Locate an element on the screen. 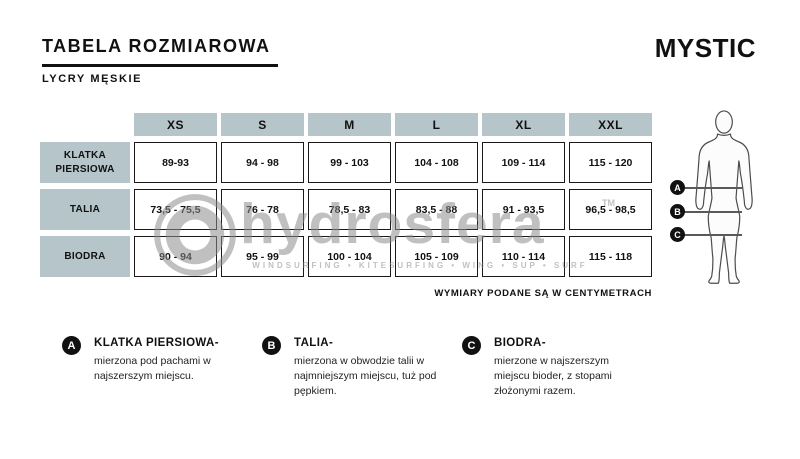 This screenshot has height=459, width=800. size-cell: 104 - 108 is located at coordinates (436, 162).